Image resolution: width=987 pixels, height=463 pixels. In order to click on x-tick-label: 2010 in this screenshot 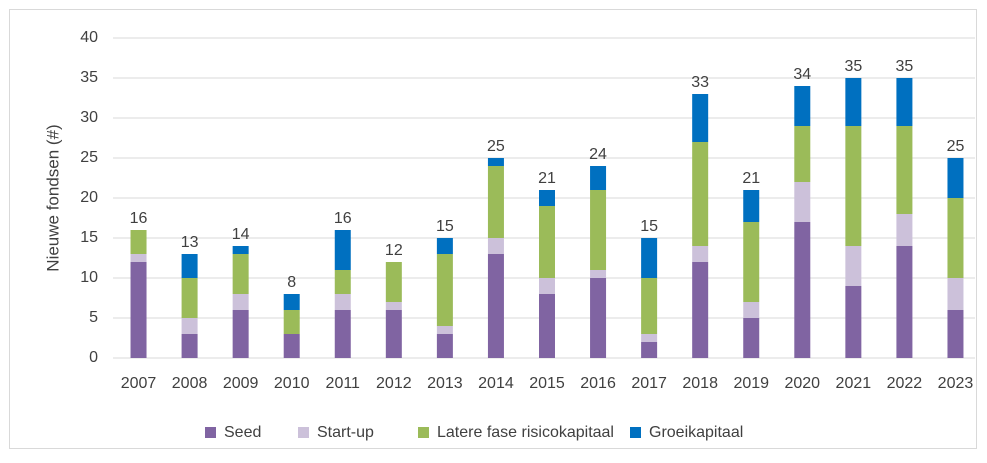, I will do `click(292, 383)`.